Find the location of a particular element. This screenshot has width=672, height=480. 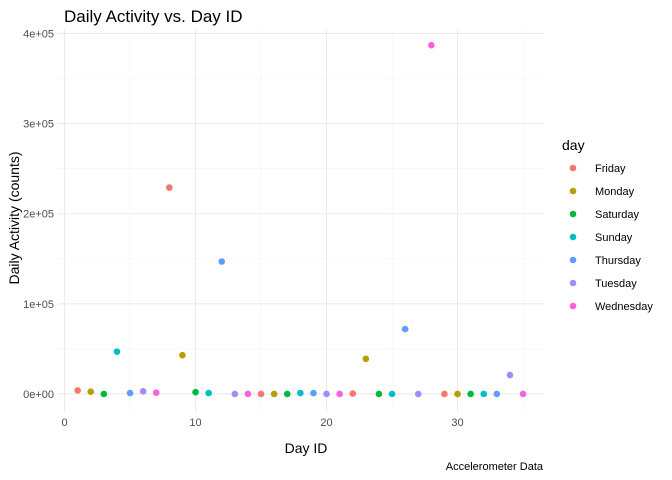

legend-label-sunday: Sunday is located at coordinates (614, 238).